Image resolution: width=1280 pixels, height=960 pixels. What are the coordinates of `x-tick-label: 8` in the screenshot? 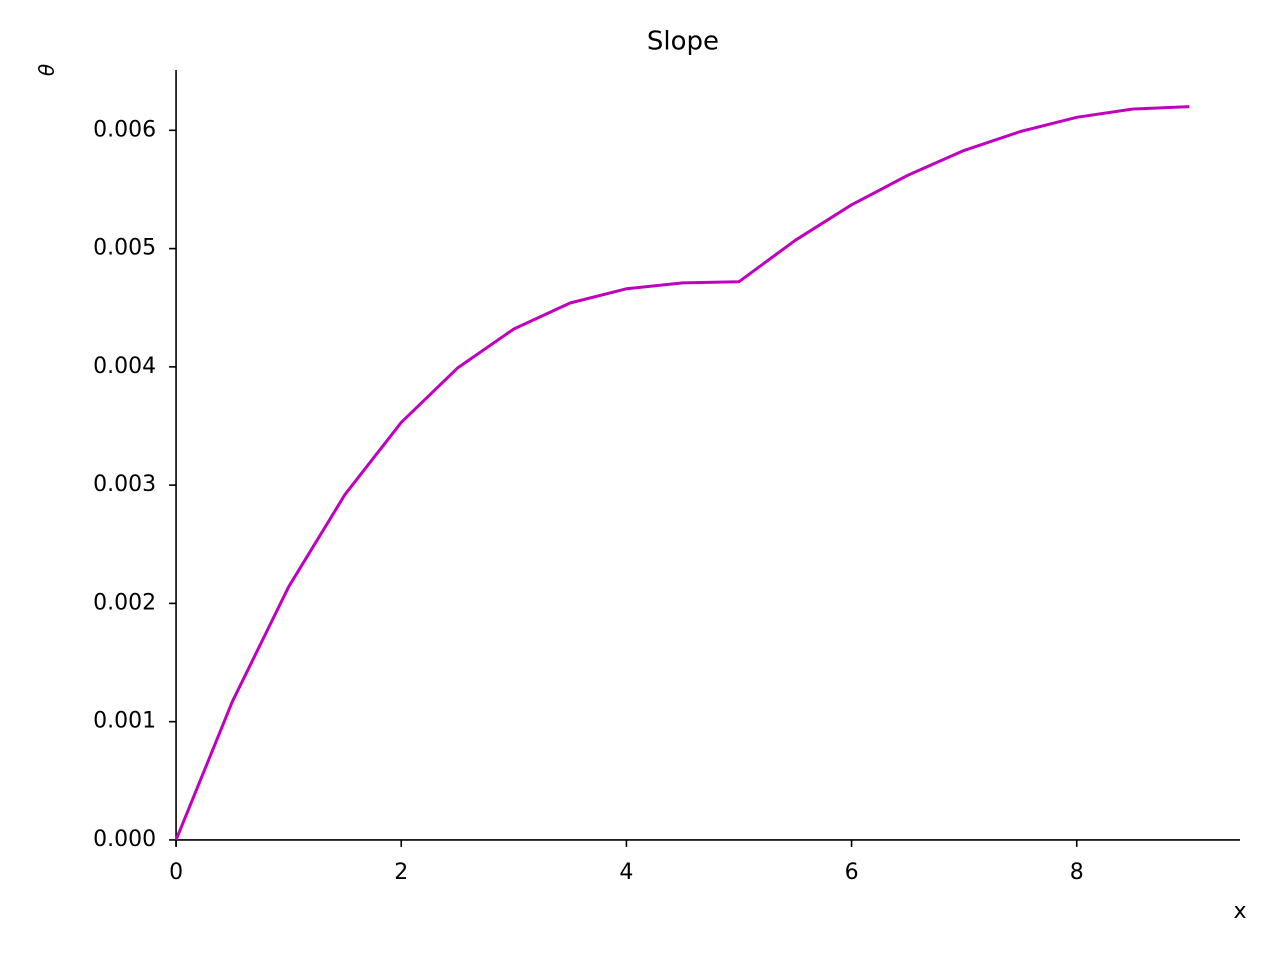 It's located at (1077, 872).